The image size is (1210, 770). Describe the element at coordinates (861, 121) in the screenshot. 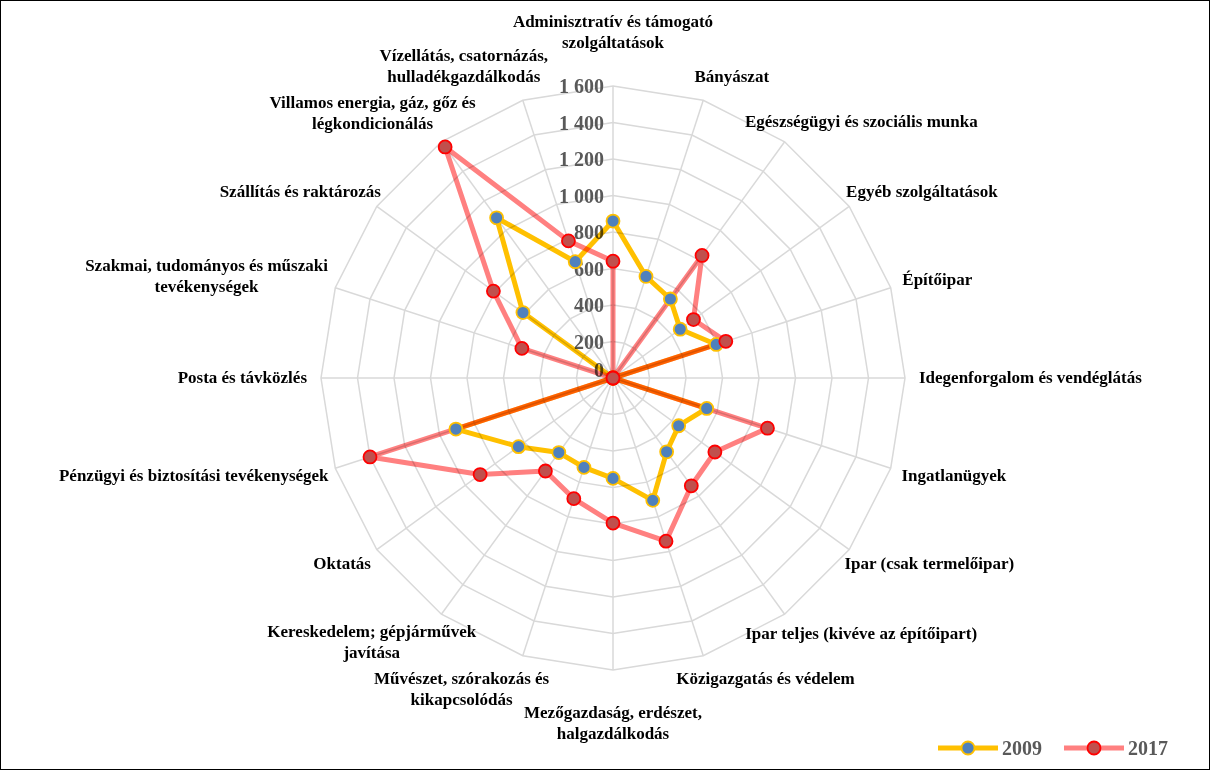

I see `spoke-label: Egészségügyi és szociális munka` at that location.